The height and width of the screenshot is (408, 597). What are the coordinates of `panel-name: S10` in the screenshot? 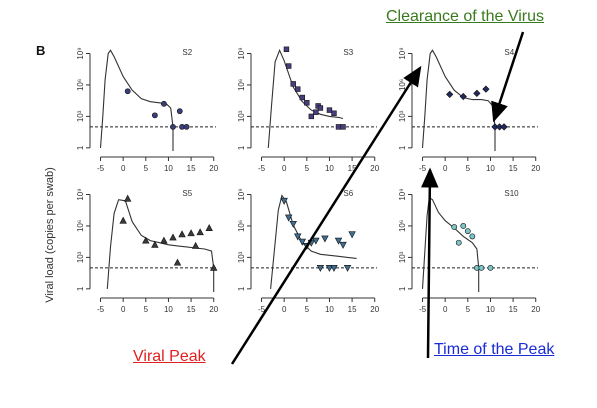 It's located at (511, 193).